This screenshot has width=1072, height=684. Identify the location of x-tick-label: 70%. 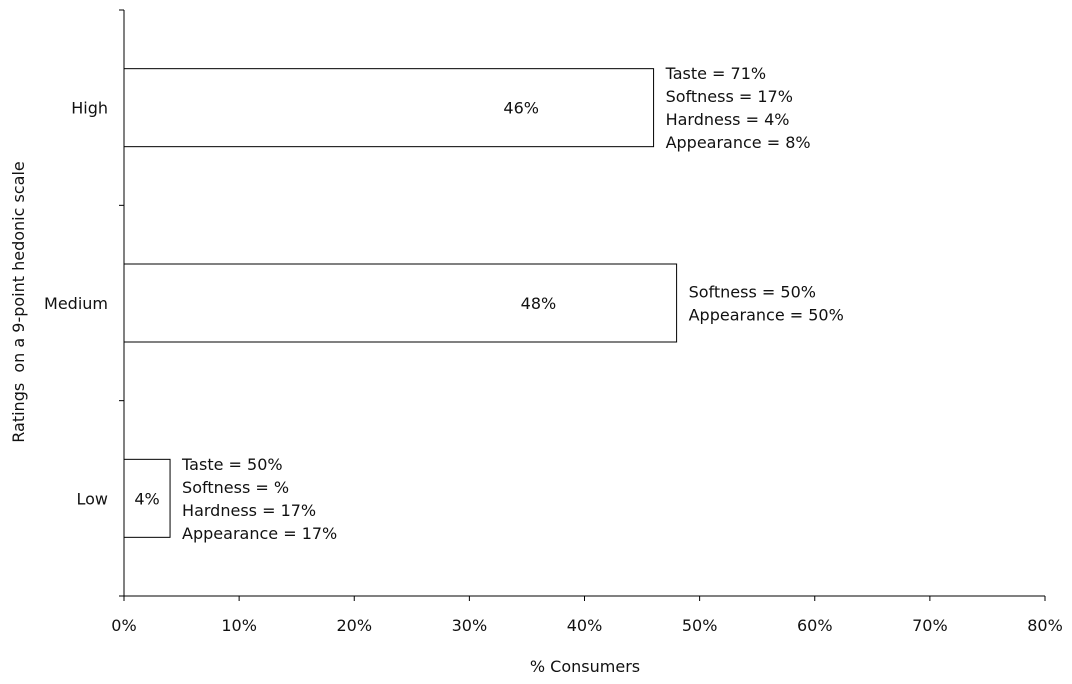
(930, 625).